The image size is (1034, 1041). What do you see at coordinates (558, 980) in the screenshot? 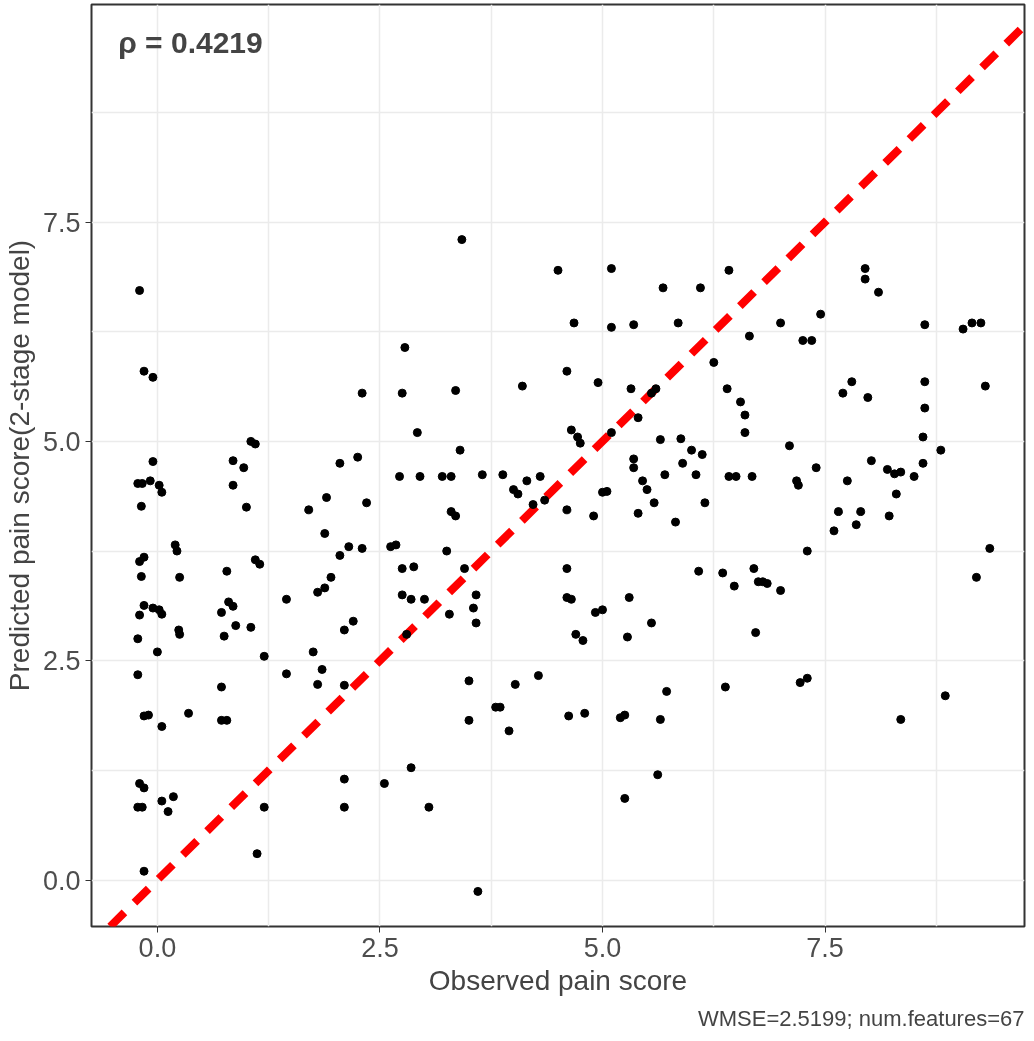
I see `x-axis-title: Observed pain score` at bounding box center [558, 980].